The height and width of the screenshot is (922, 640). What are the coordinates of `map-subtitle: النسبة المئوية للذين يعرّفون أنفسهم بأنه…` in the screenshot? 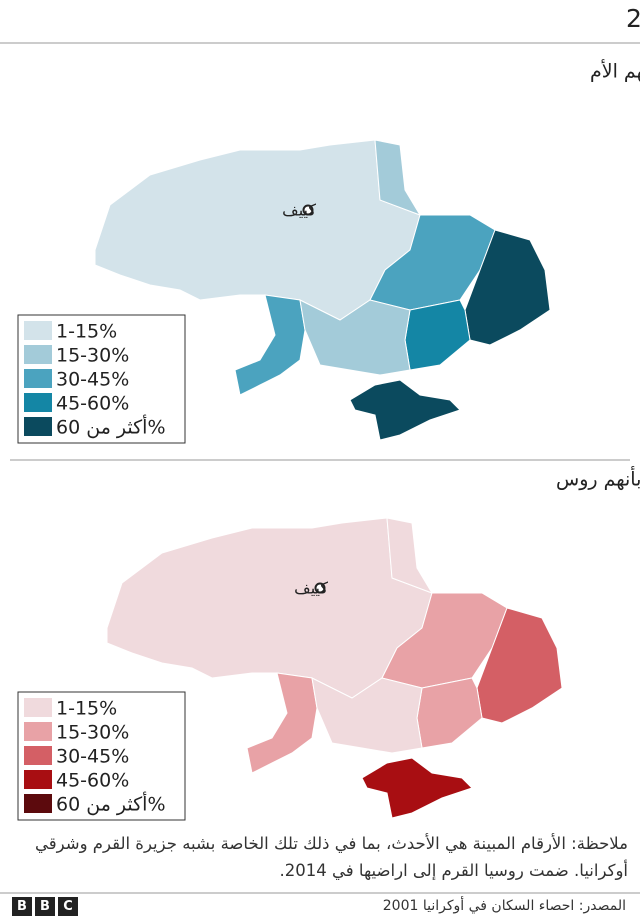 It's located at (598, 478).